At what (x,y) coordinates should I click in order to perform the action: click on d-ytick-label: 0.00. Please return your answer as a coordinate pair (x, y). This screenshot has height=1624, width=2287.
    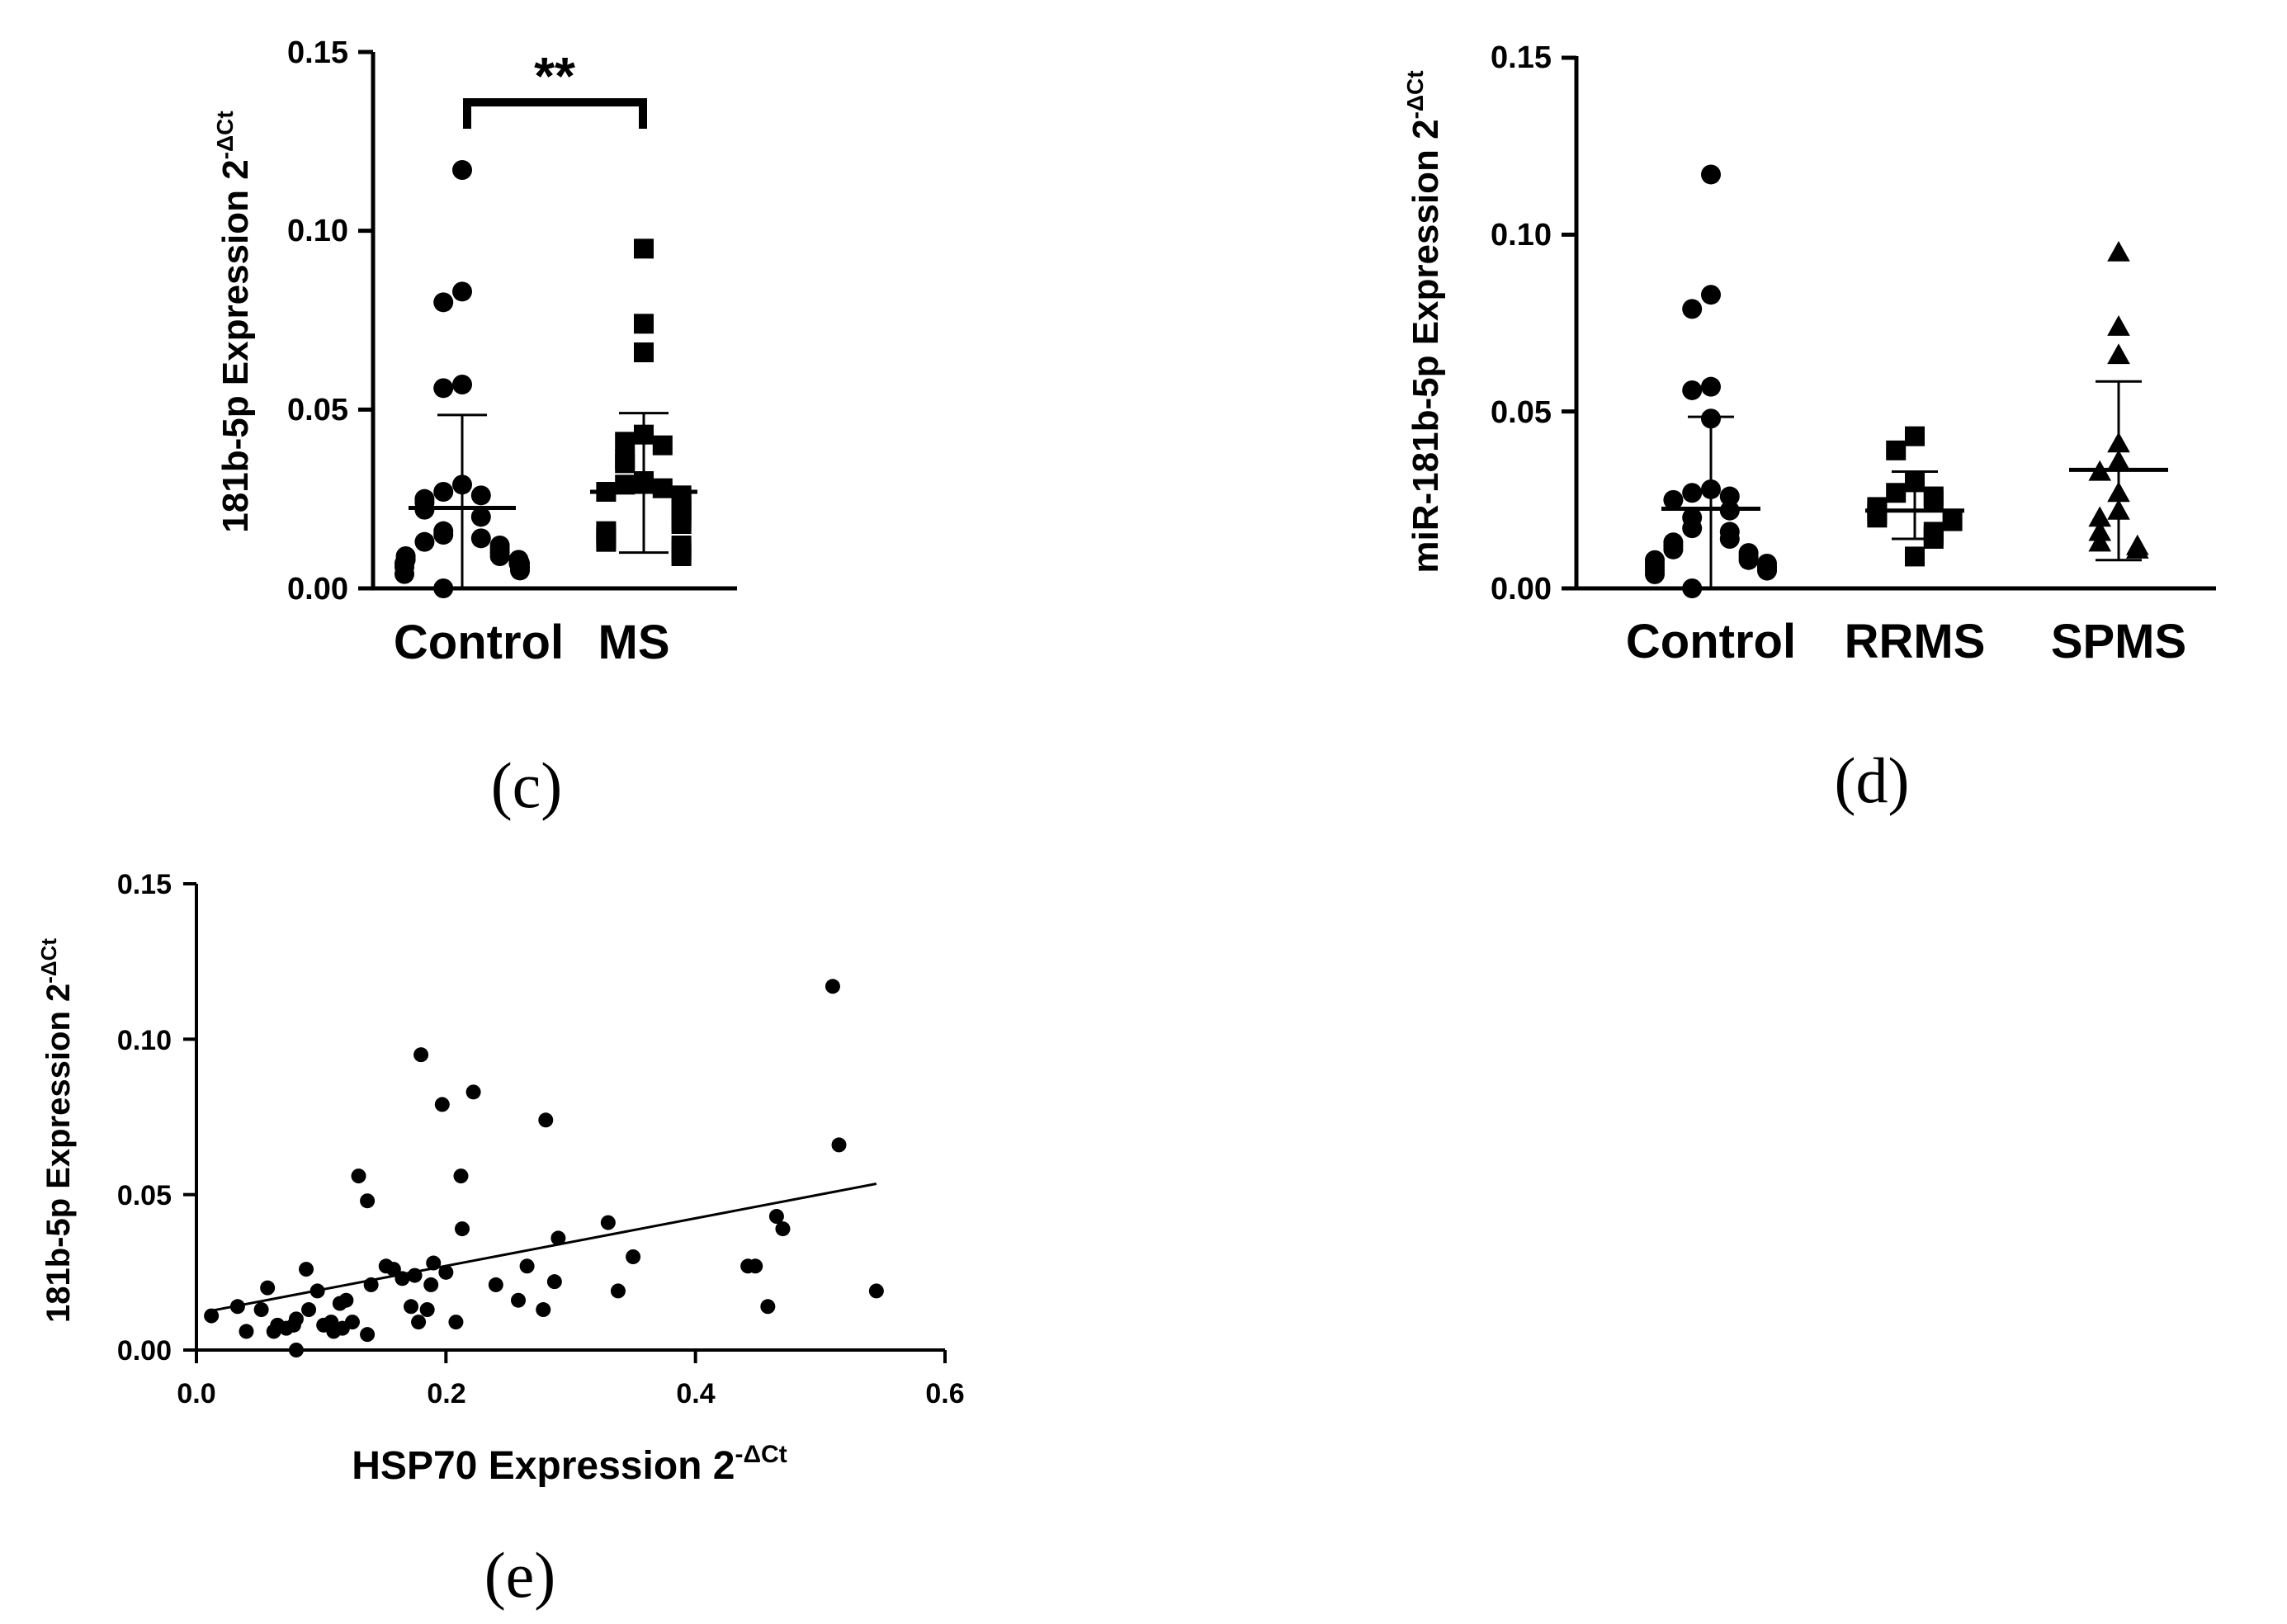
    Looking at the image, I should click on (1522, 590).